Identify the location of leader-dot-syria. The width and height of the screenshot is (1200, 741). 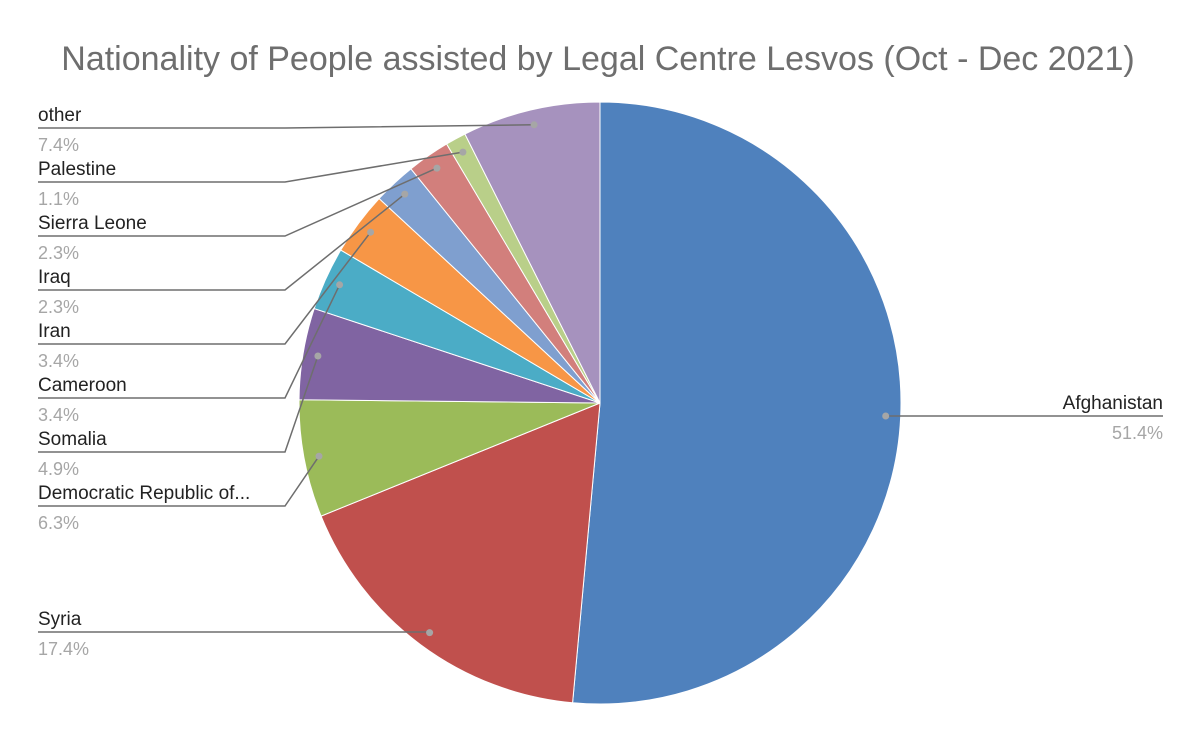
(430, 633).